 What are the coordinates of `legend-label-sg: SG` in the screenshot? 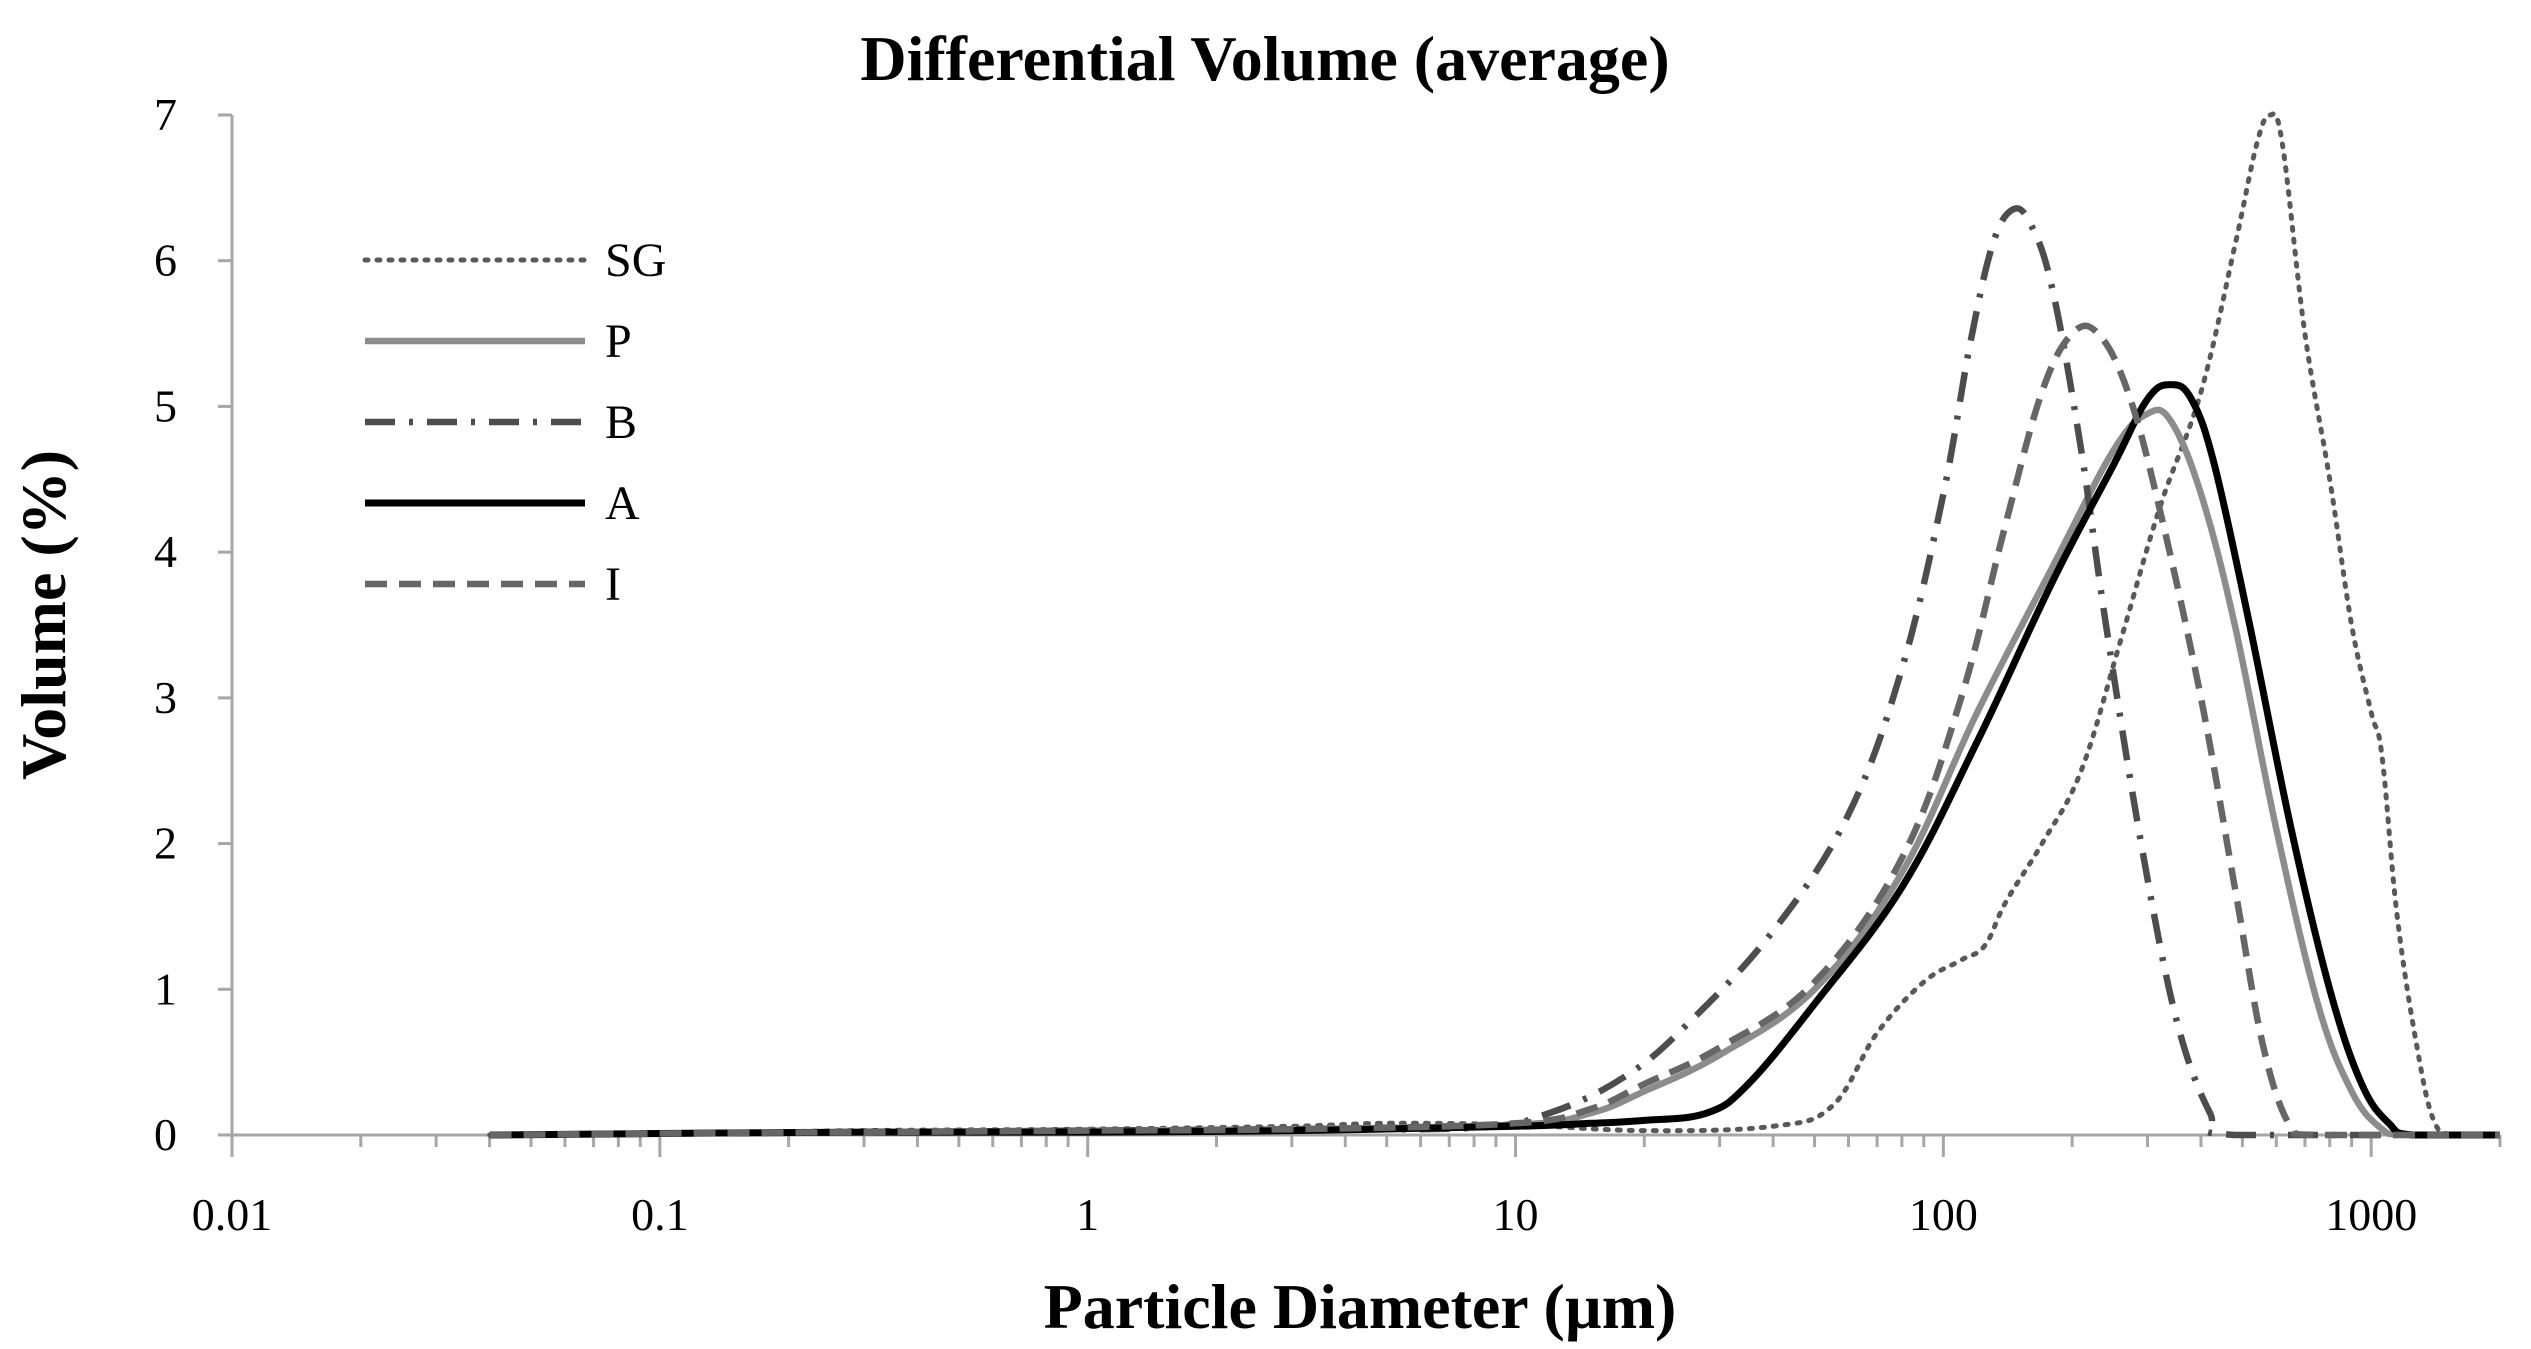 It's located at (635, 260).